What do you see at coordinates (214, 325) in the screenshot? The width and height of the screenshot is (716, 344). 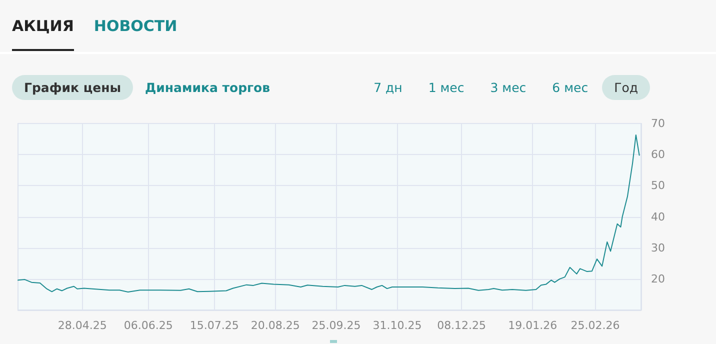 I see `x-tick-label: 15.07.25` at bounding box center [214, 325].